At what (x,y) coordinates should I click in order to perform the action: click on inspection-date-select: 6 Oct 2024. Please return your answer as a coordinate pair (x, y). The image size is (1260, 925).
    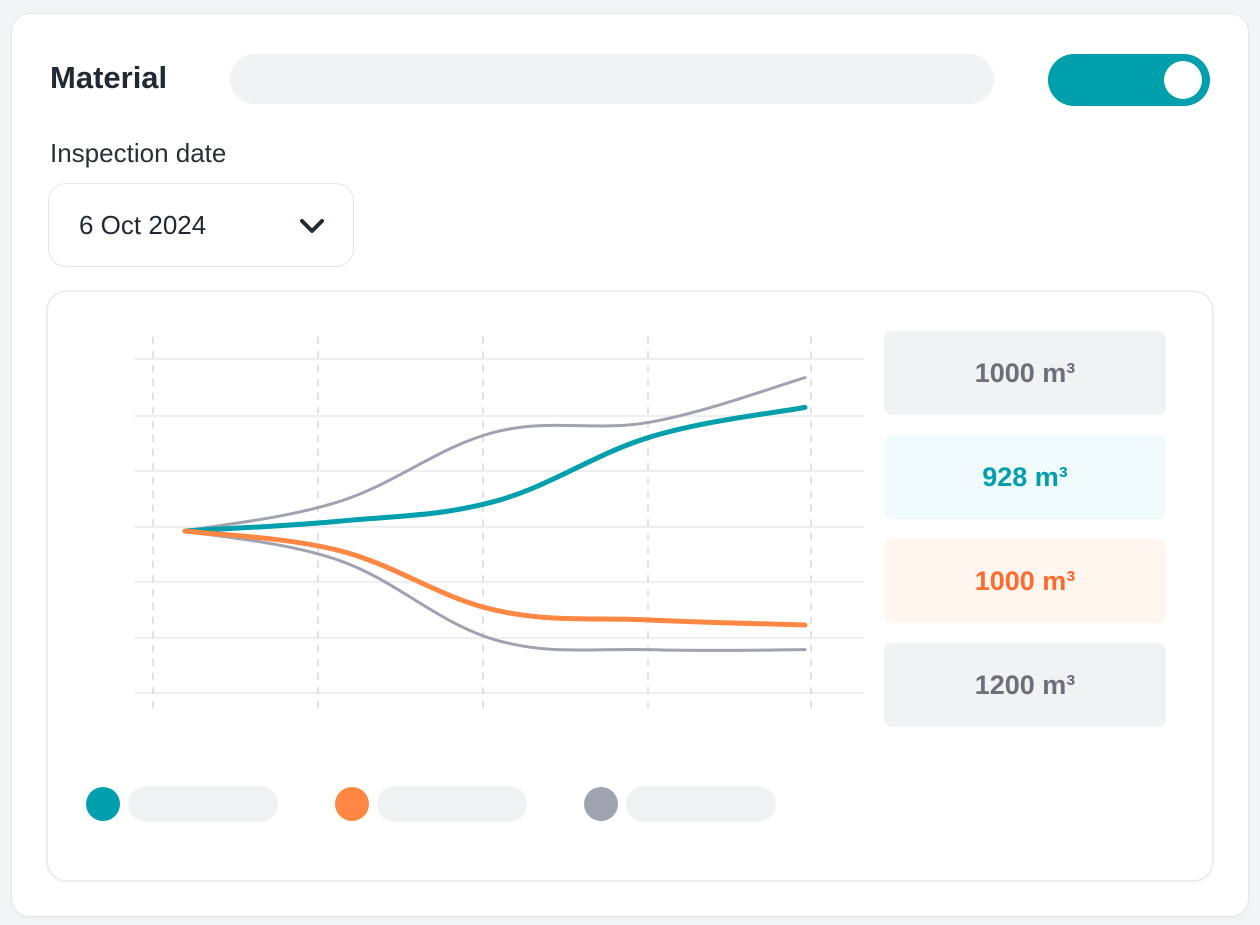
    Looking at the image, I should click on (201, 225).